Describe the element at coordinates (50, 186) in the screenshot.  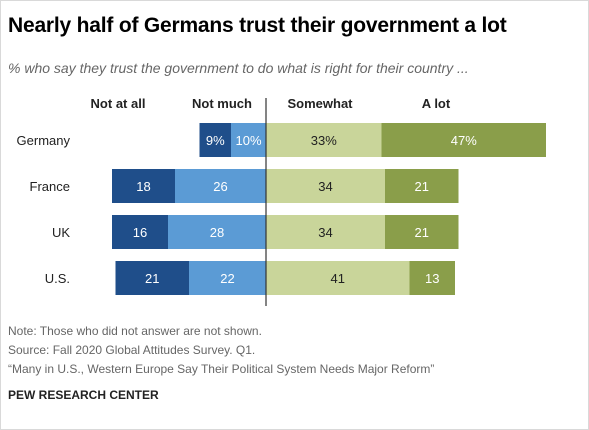
I see `category-label-france: France` at that location.